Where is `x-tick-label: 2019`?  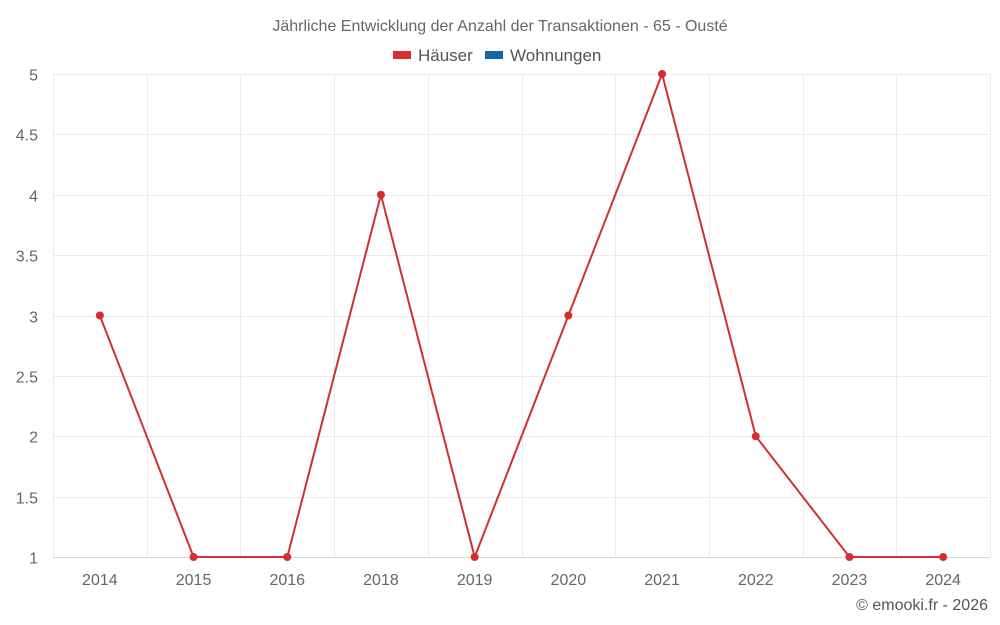
x-tick-label: 2019 is located at coordinates (475, 580).